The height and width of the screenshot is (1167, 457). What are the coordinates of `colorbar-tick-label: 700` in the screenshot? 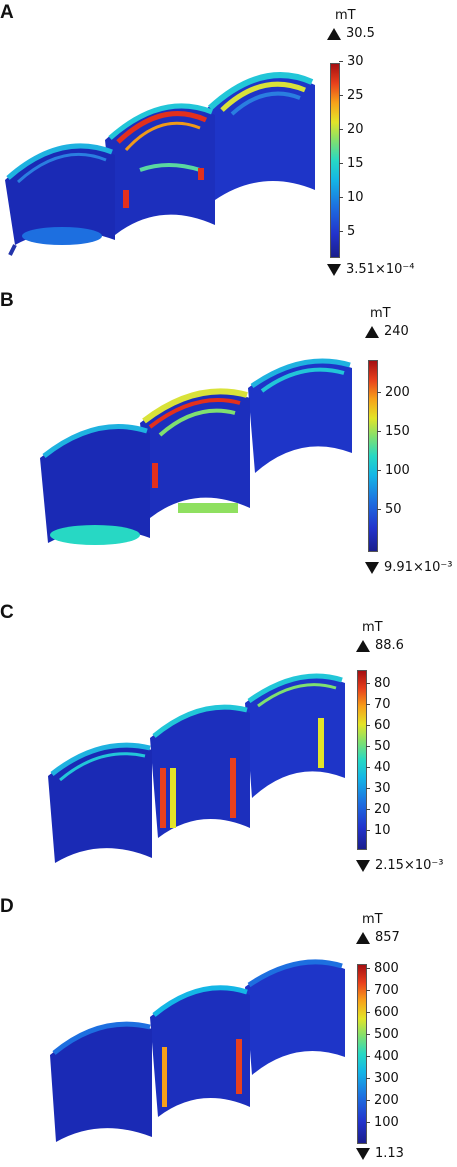 It's located at (382, 990).